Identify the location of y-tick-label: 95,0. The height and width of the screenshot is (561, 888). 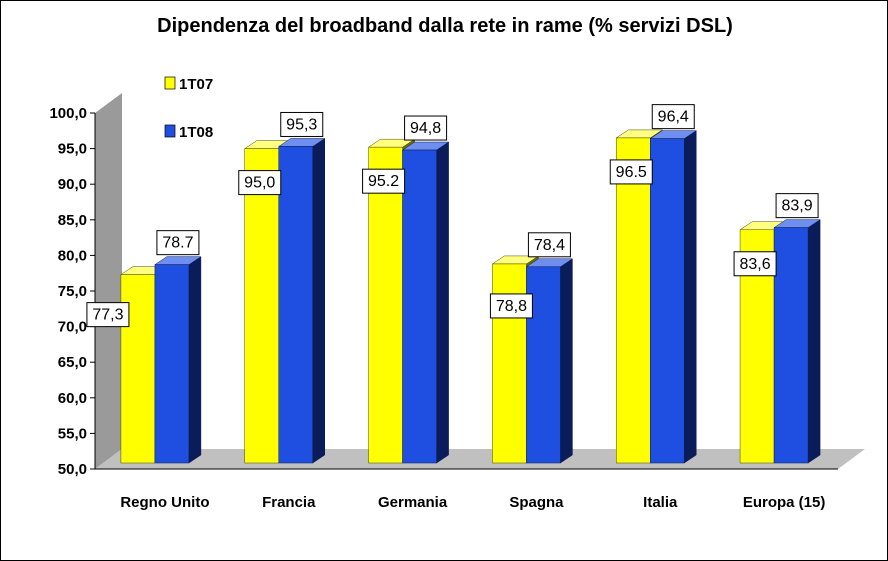
(72, 149).